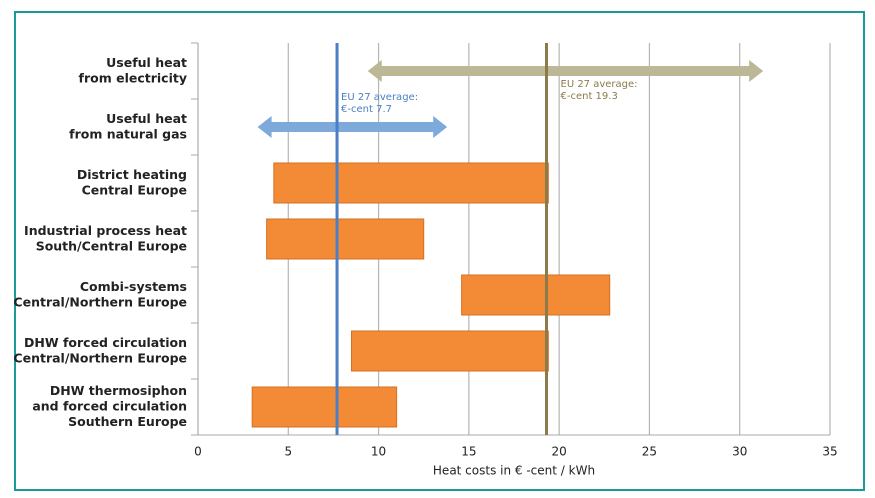  What do you see at coordinates (559, 452) in the screenshot?
I see `x-tick-label: 20` at bounding box center [559, 452].